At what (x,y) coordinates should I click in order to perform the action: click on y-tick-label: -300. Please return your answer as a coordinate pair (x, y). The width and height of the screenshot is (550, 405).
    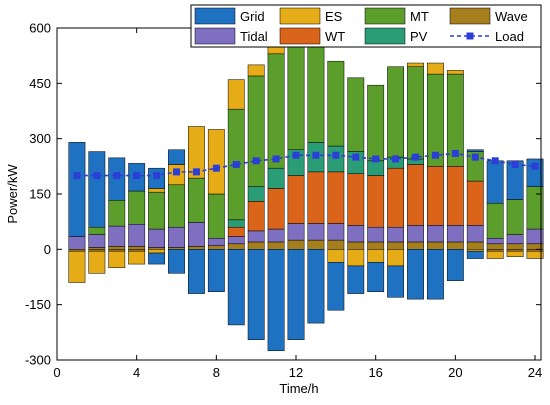
    Looking at the image, I should click on (38, 360).